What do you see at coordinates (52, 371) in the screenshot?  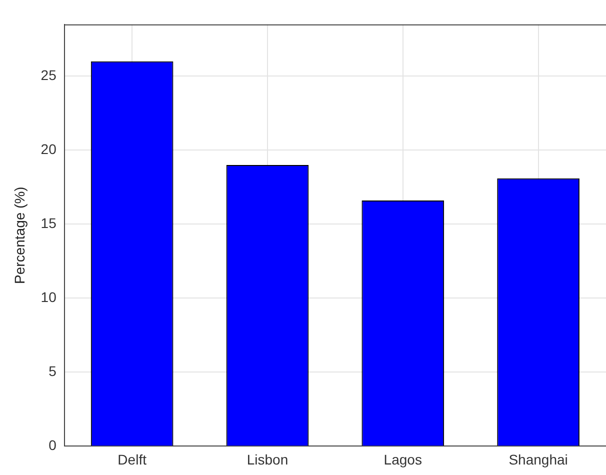 I see `y-tick-label: 5` at bounding box center [52, 371].